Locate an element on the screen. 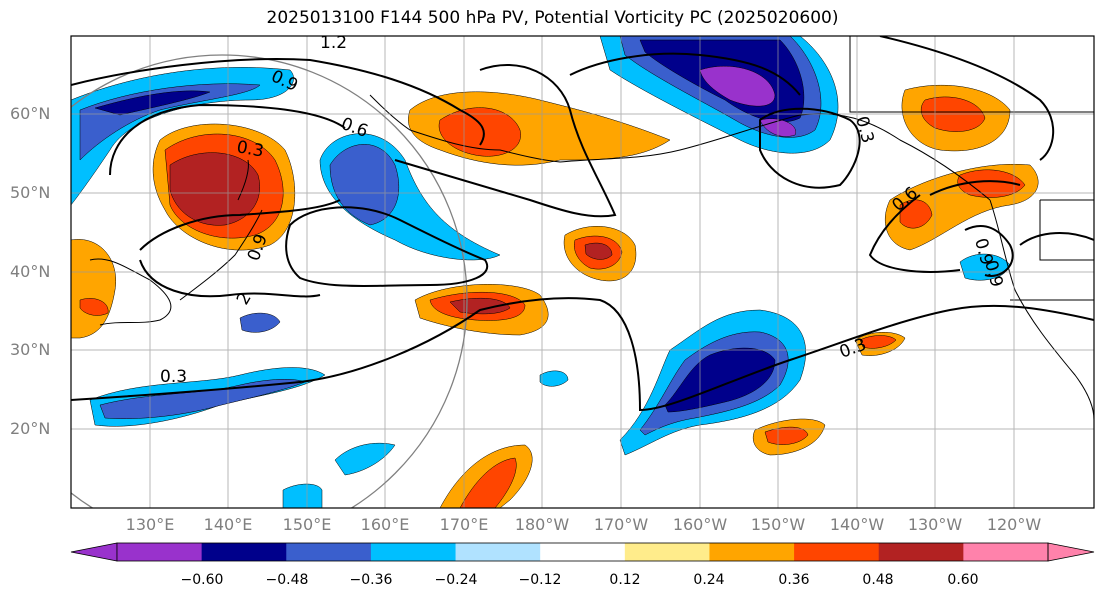 Image resolution: width=1105 pixels, height=601 pixels. colorbar-segments is located at coordinates (583, 552).